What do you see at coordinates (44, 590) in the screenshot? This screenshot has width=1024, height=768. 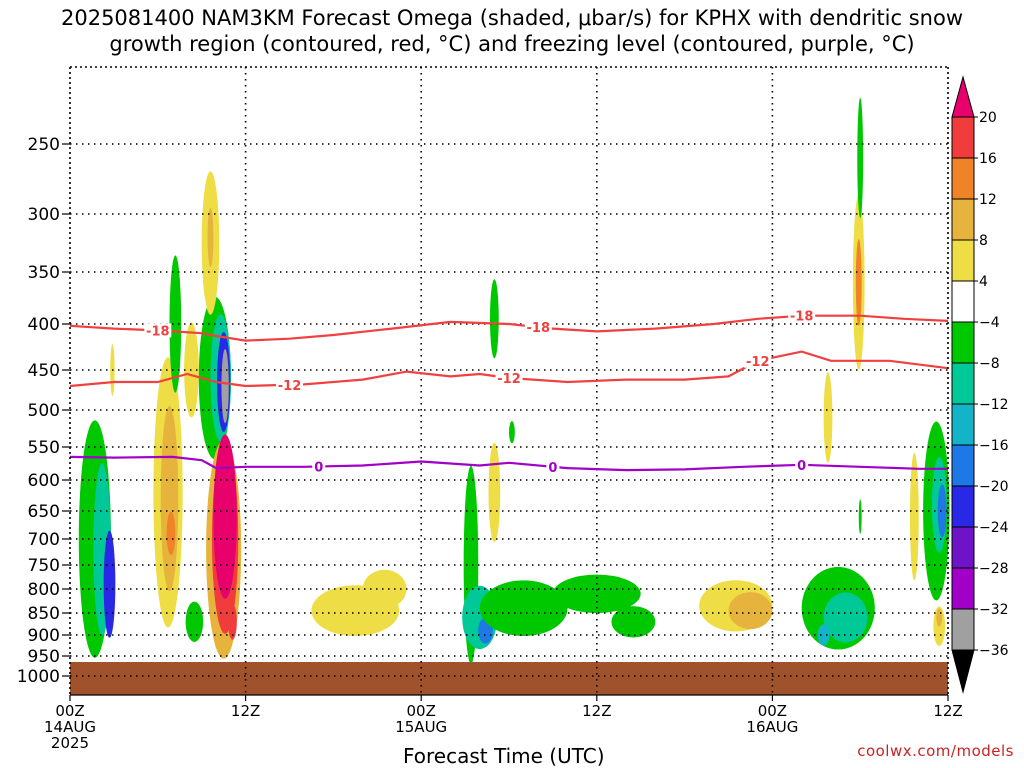 I see `y-tick-label: 800` at bounding box center [44, 590].